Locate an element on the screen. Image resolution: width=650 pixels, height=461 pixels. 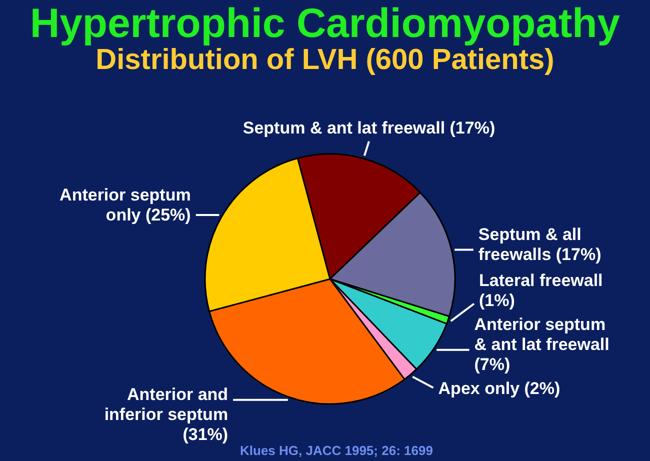
chart-subtitle: Distribution of LVH (600 Patients) is located at coordinates (325, 60).